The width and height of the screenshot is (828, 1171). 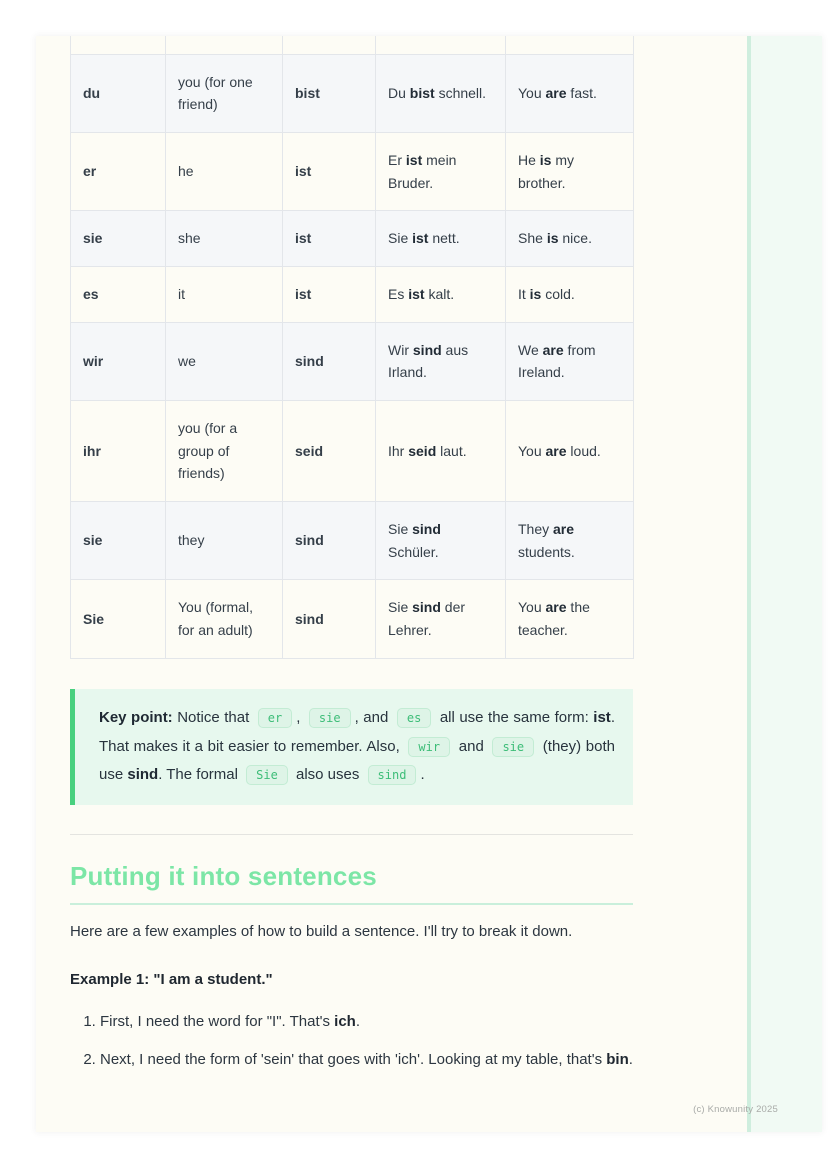 What do you see at coordinates (569, 540) in the screenshot?
I see `cell-example-english: They are students.` at bounding box center [569, 540].